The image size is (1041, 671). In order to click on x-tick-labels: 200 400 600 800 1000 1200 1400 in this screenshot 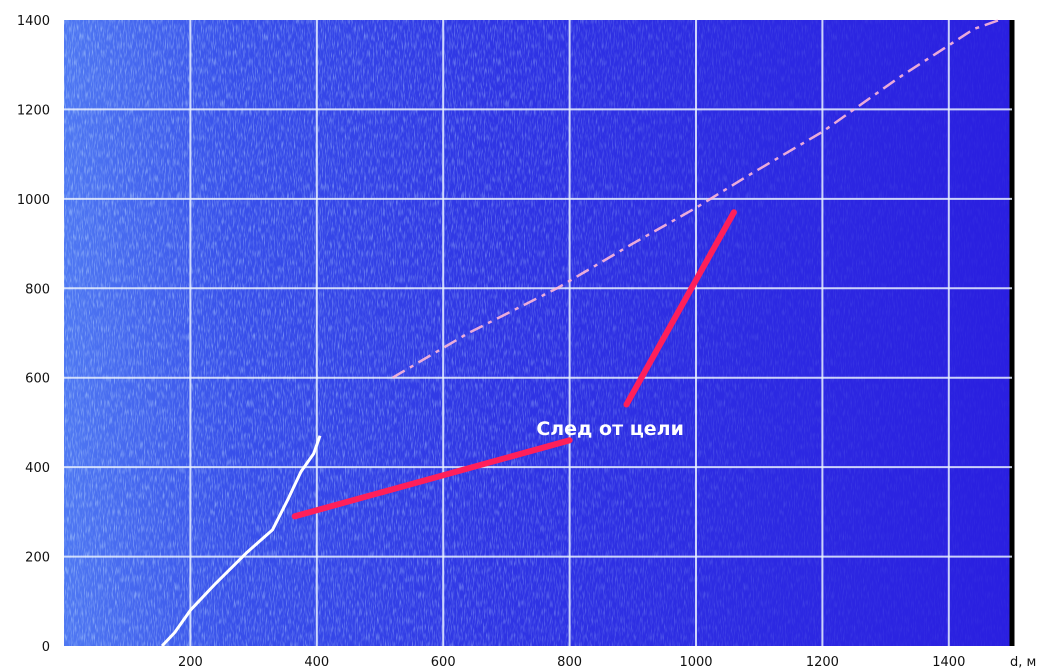, I will do `click(571, 662)`.